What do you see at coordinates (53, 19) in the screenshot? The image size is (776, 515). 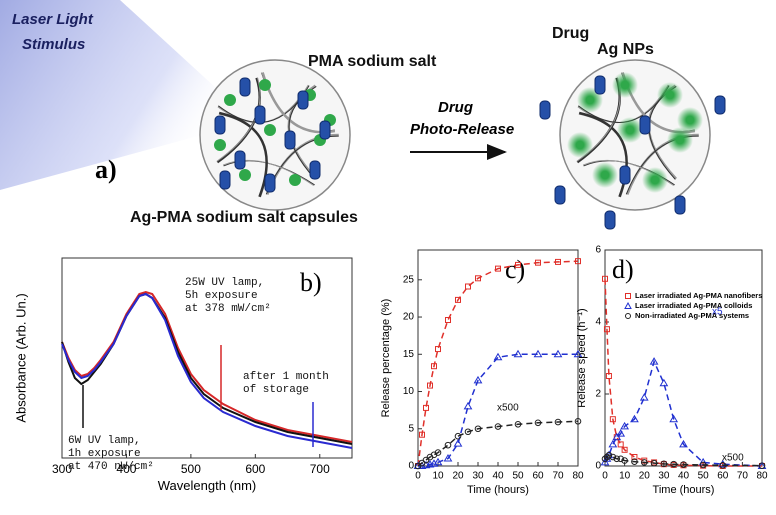 I see `stimulus-text: Laser Light` at bounding box center [53, 19].